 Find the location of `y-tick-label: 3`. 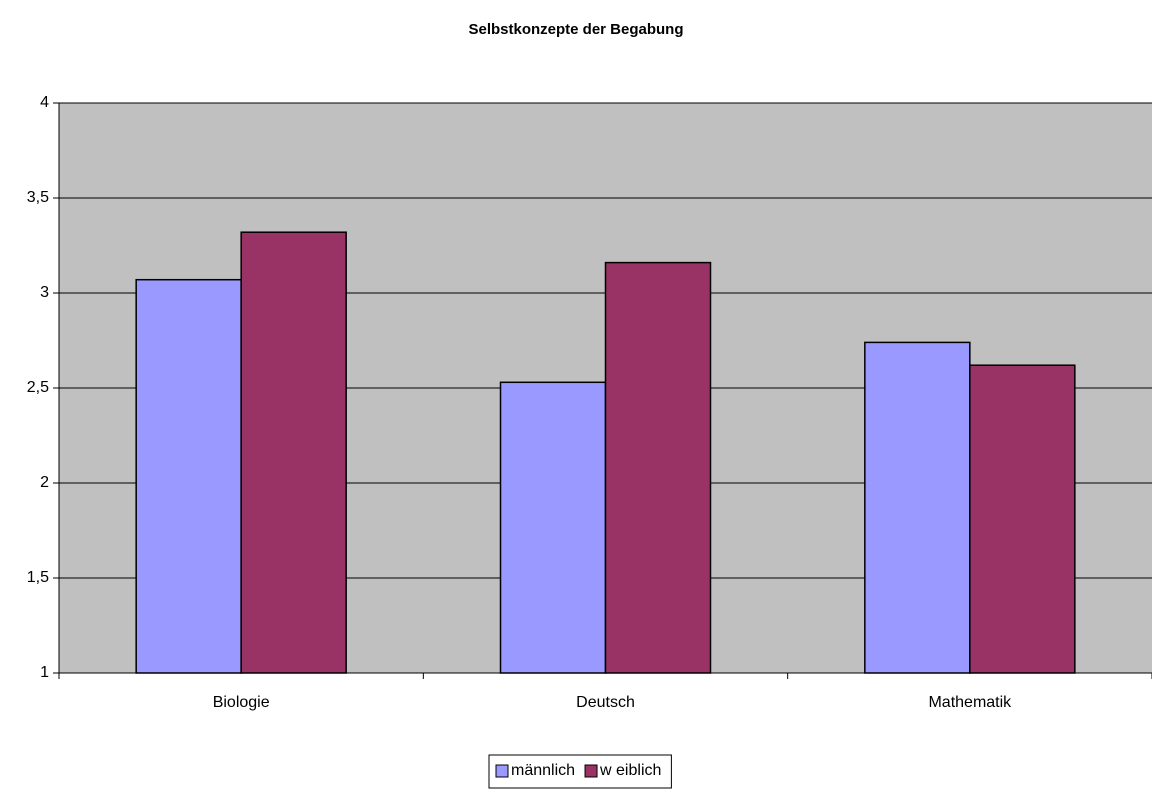

y-tick-label: 3 is located at coordinates (44, 292).